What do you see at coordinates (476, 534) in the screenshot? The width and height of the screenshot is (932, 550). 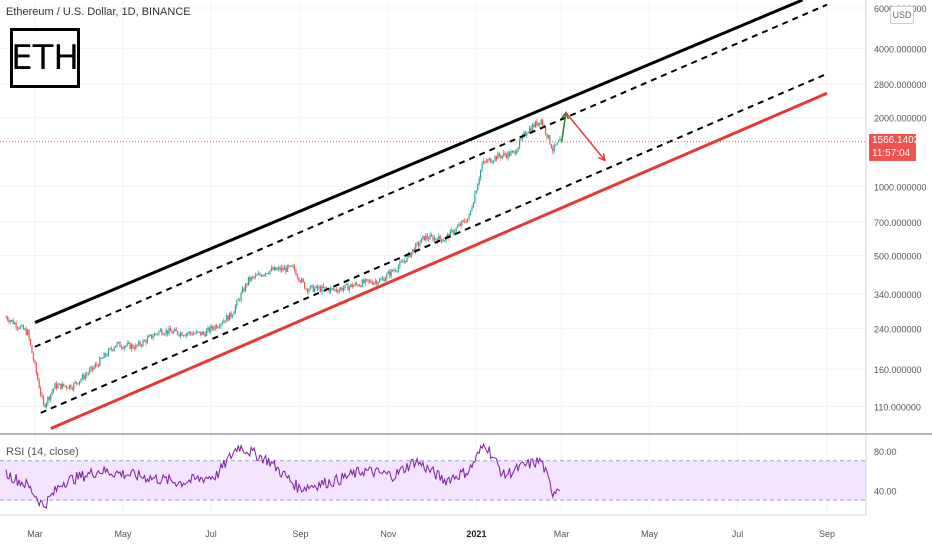 I see `time-tick-label: 2021` at bounding box center [476, 534].